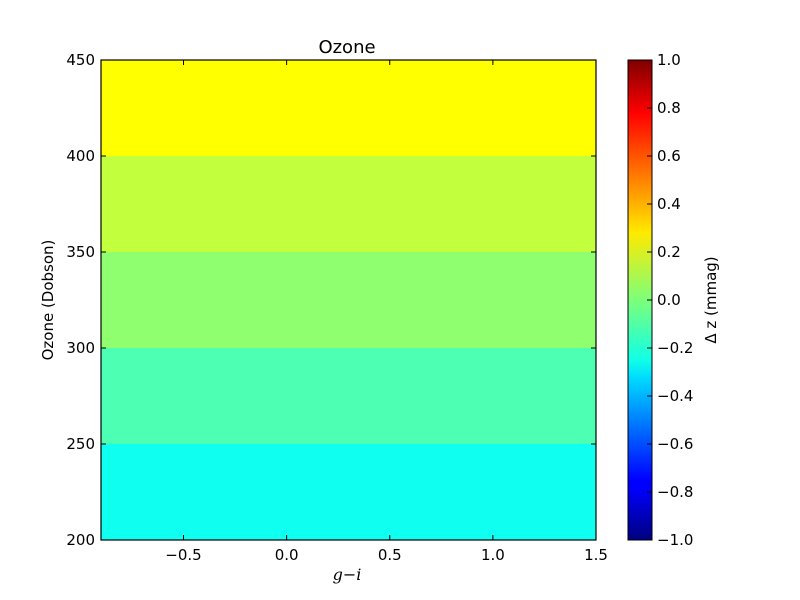 The height and width of the screenshot is (600, 800). I want to click on y-tick-label: 300, so click(80, 348).